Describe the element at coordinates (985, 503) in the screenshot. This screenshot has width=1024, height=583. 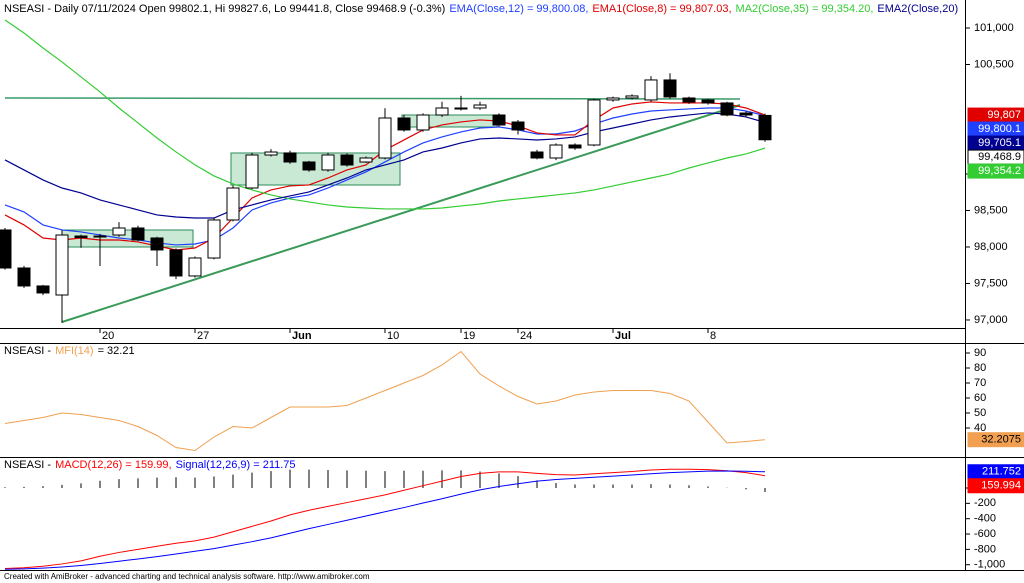
I see `y-tick-label: -200` at that location.